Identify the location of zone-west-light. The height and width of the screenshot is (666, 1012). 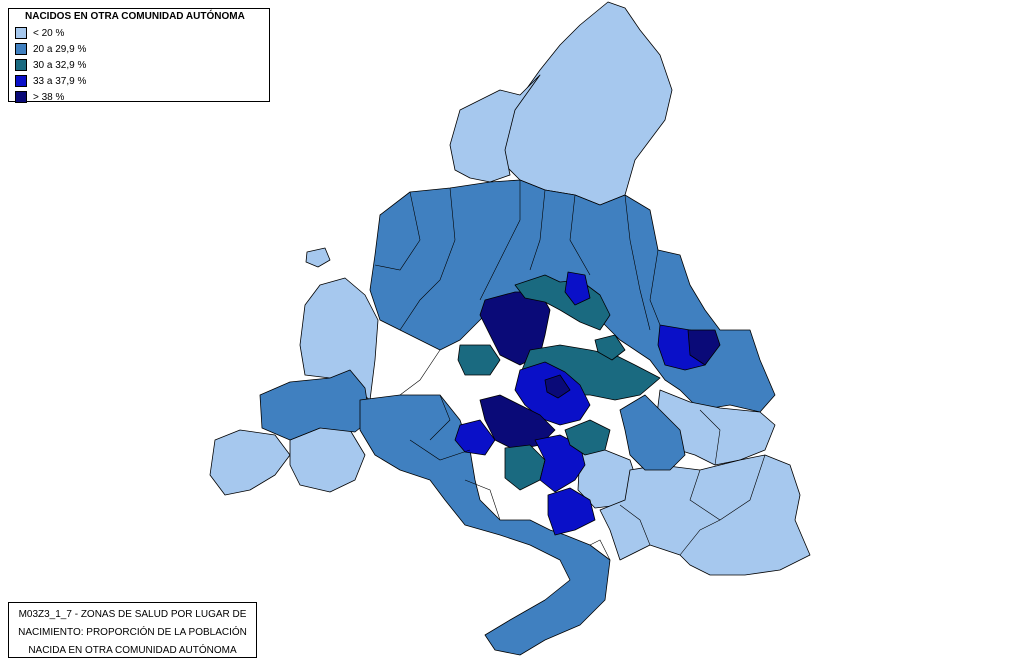
(339, 339).